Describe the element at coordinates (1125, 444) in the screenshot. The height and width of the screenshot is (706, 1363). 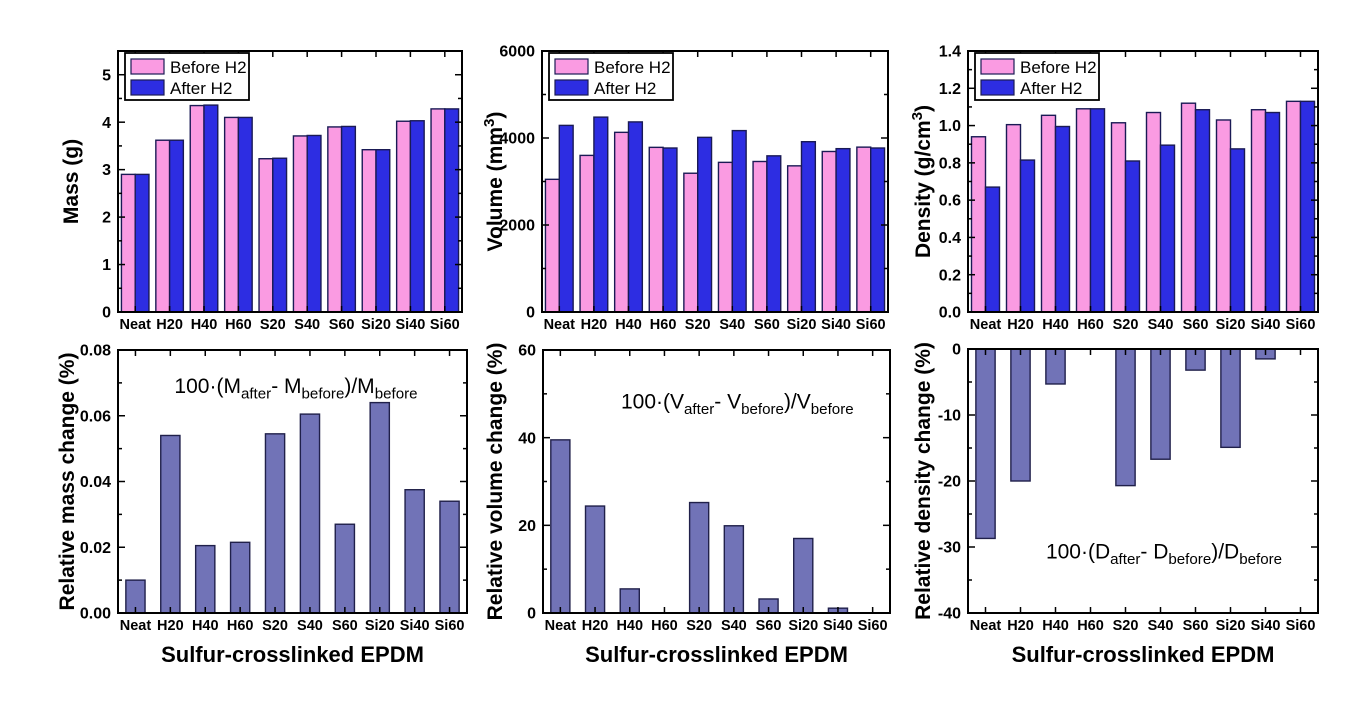
I see `relative-density-bars` at that location.